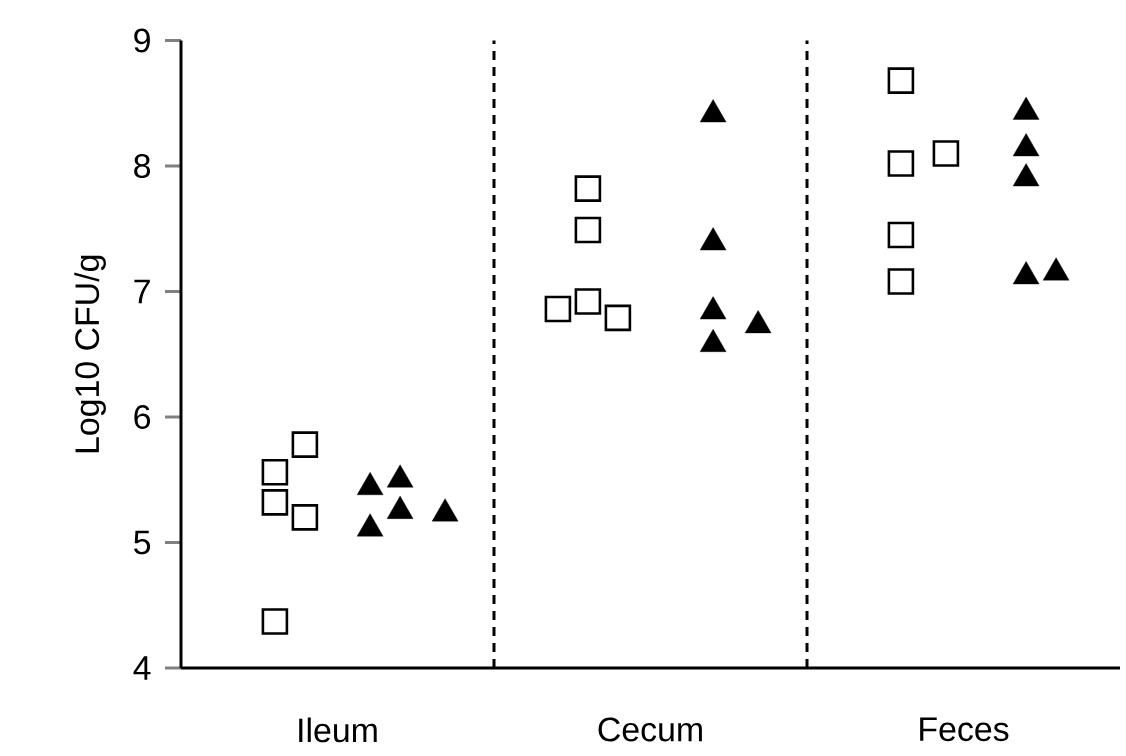 Image resolution: width=1126 pixels, height=756 pixels. Describe the element at coordinates (650, 729) in the screenshot. I see `x-tick-label: Cecum` at that location.